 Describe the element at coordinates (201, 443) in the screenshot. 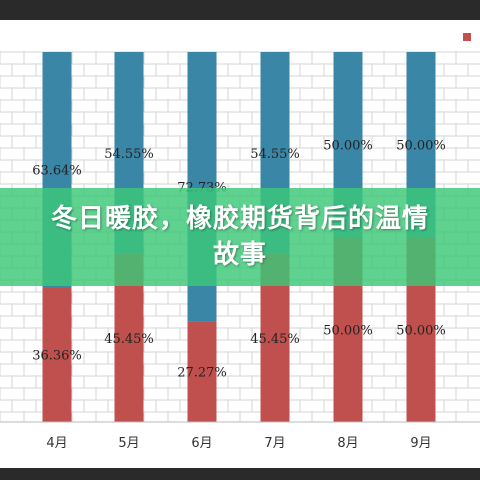

I see `x-tick-label-4: 6月` at that location.